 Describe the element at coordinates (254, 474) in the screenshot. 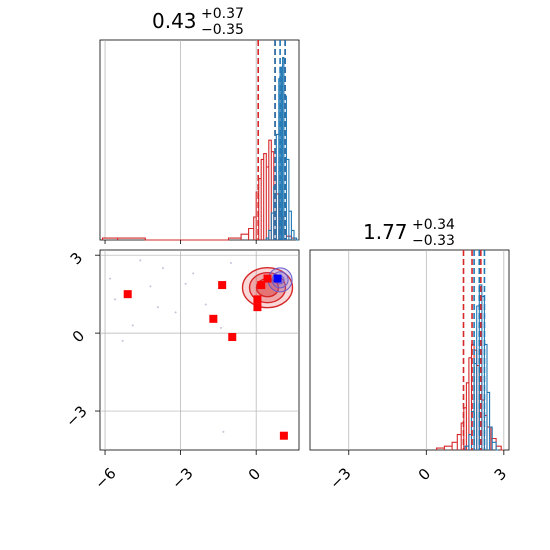

I see `scatter-xtick-label: 0` at that location.